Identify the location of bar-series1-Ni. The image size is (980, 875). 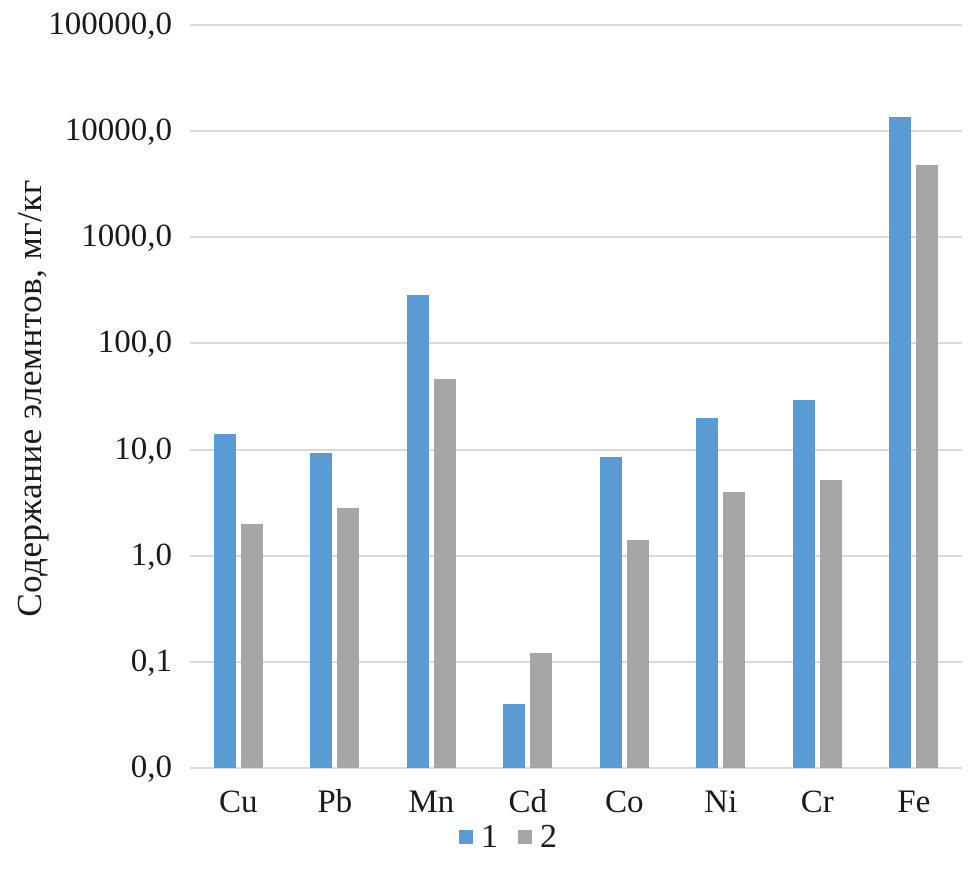
(707, 592).